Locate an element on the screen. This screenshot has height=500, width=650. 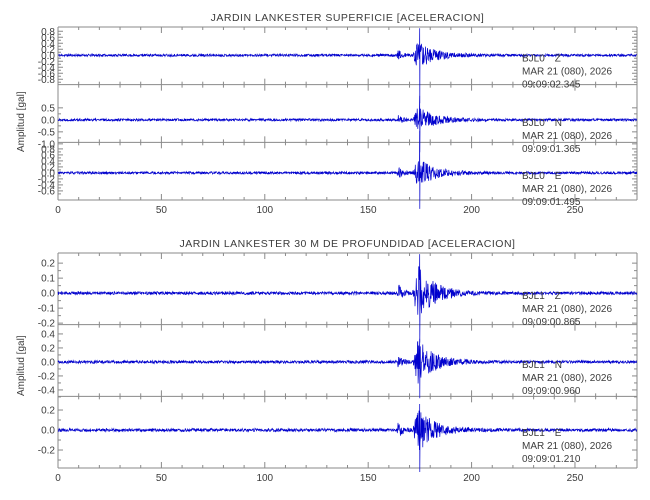
station-channel-label: BJL1 E is located at coordinates (542, 433).